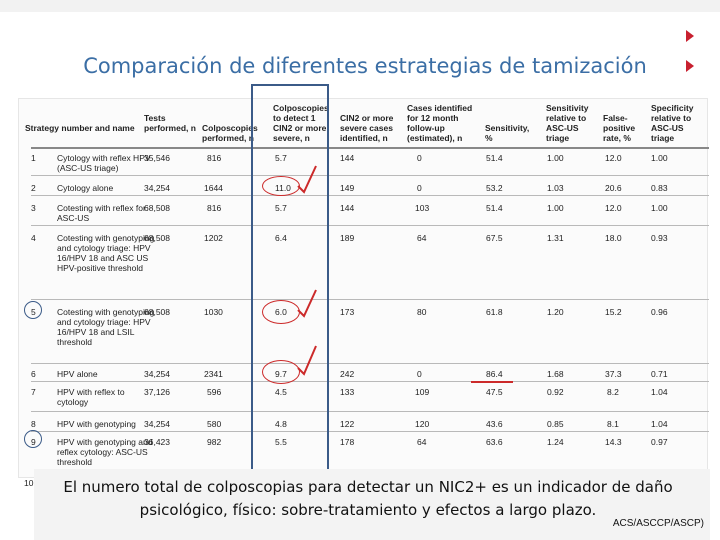  Describe the element at coordinates (422, 312) in the screenshot. I see `cell-followup: 80` at that location.